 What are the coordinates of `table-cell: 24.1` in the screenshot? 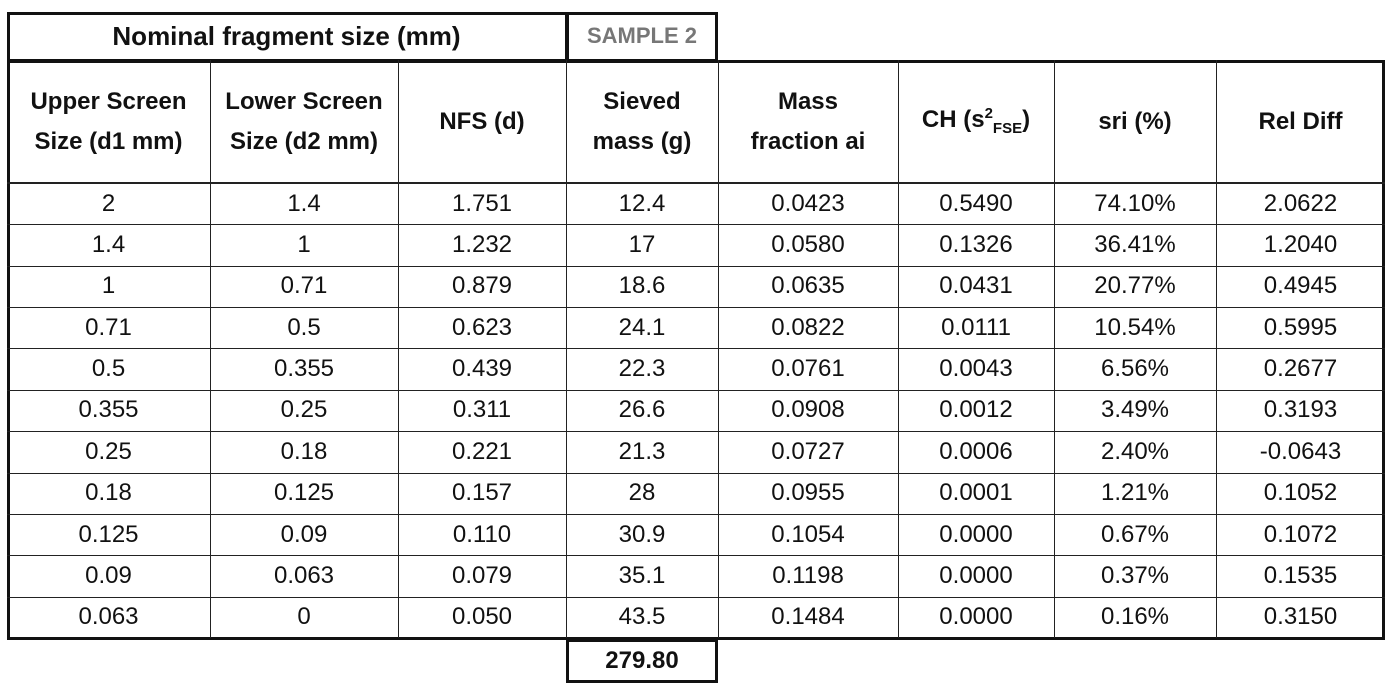 It's located at (642, 327).